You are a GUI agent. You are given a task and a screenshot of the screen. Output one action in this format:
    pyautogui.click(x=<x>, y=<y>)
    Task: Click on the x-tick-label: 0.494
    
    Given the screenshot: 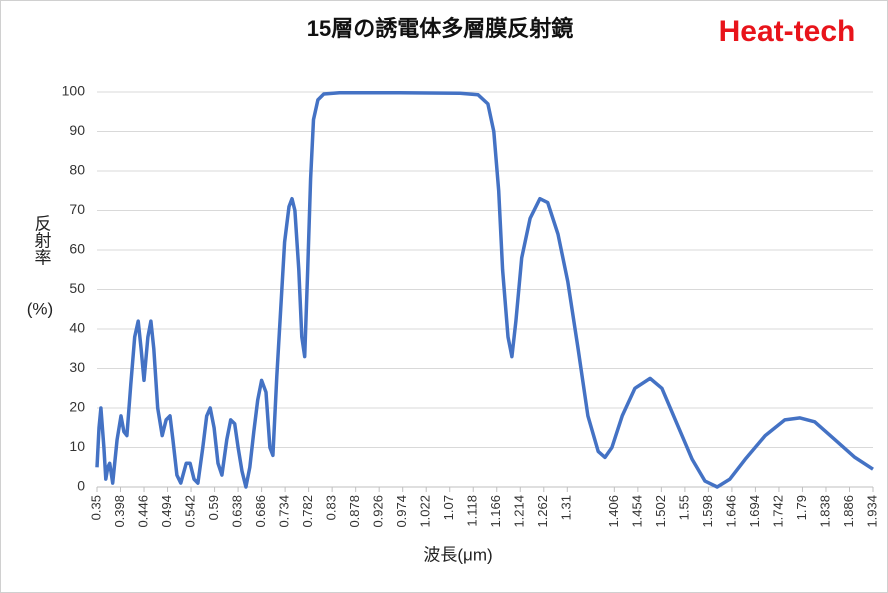 What is the action you would take?
    pyautogui.click(x=166, y=511)
    